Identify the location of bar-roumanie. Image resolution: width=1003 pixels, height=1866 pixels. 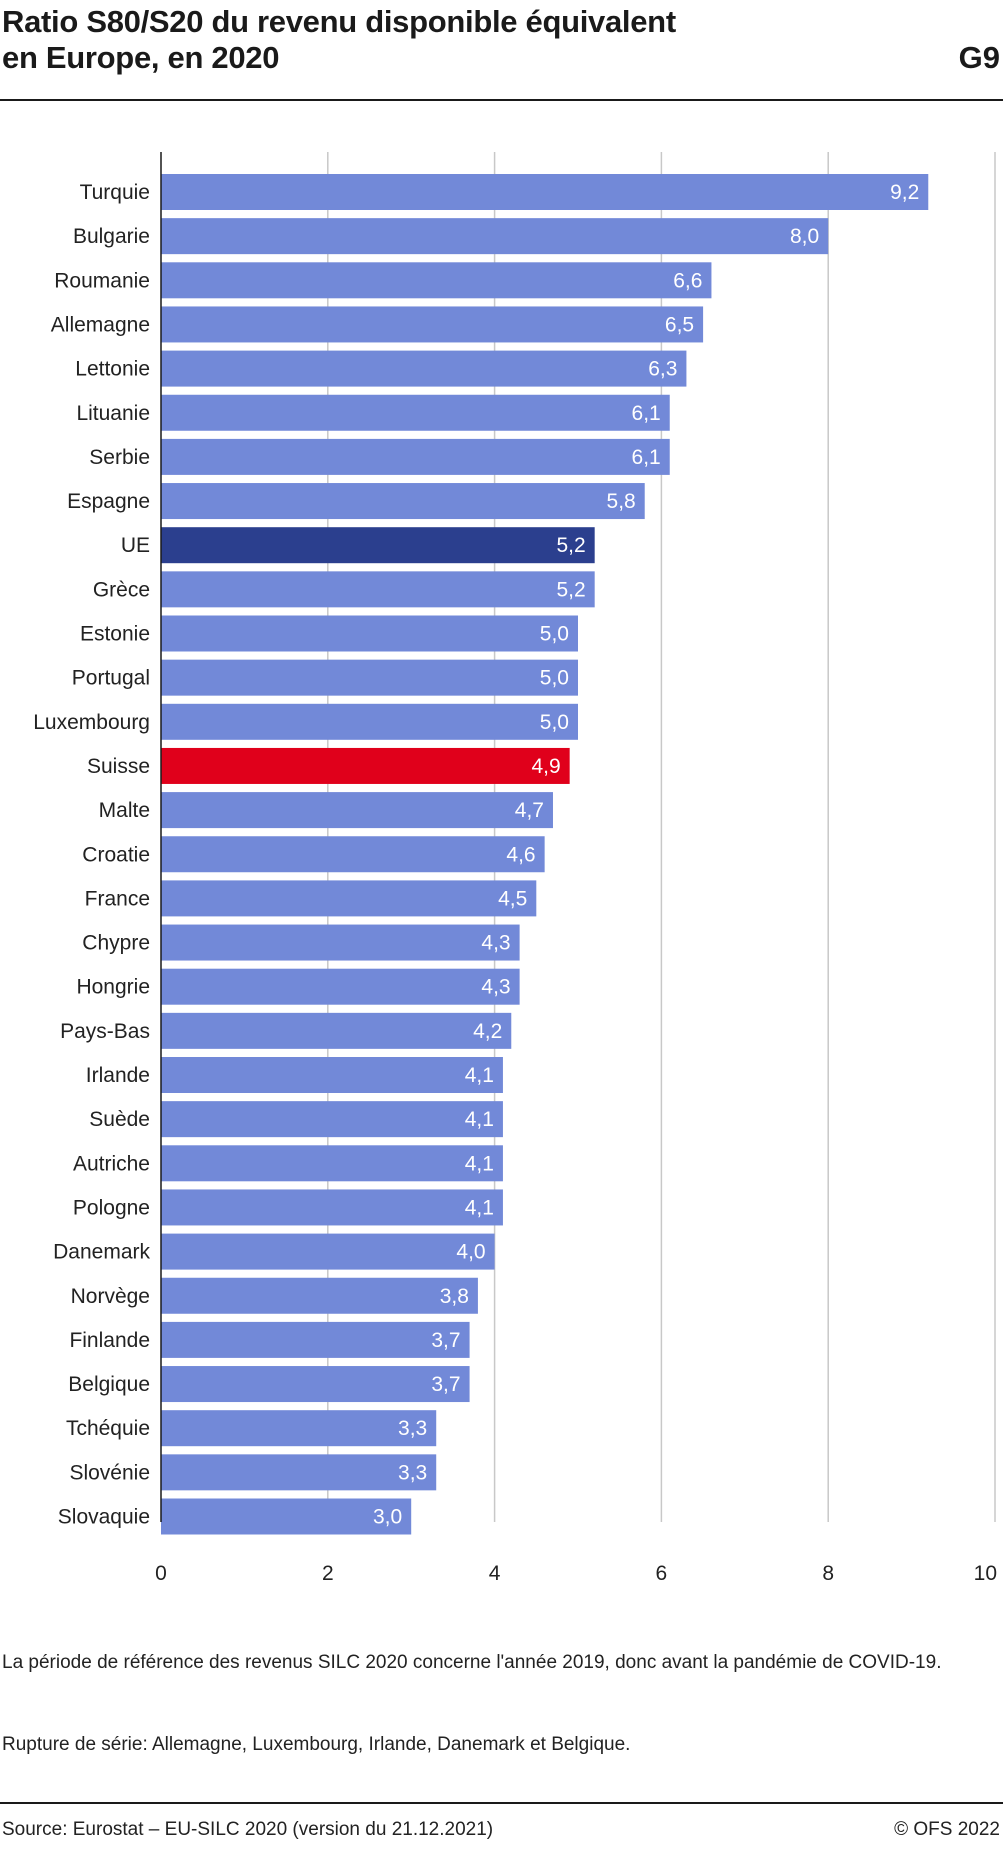
(436, 280).